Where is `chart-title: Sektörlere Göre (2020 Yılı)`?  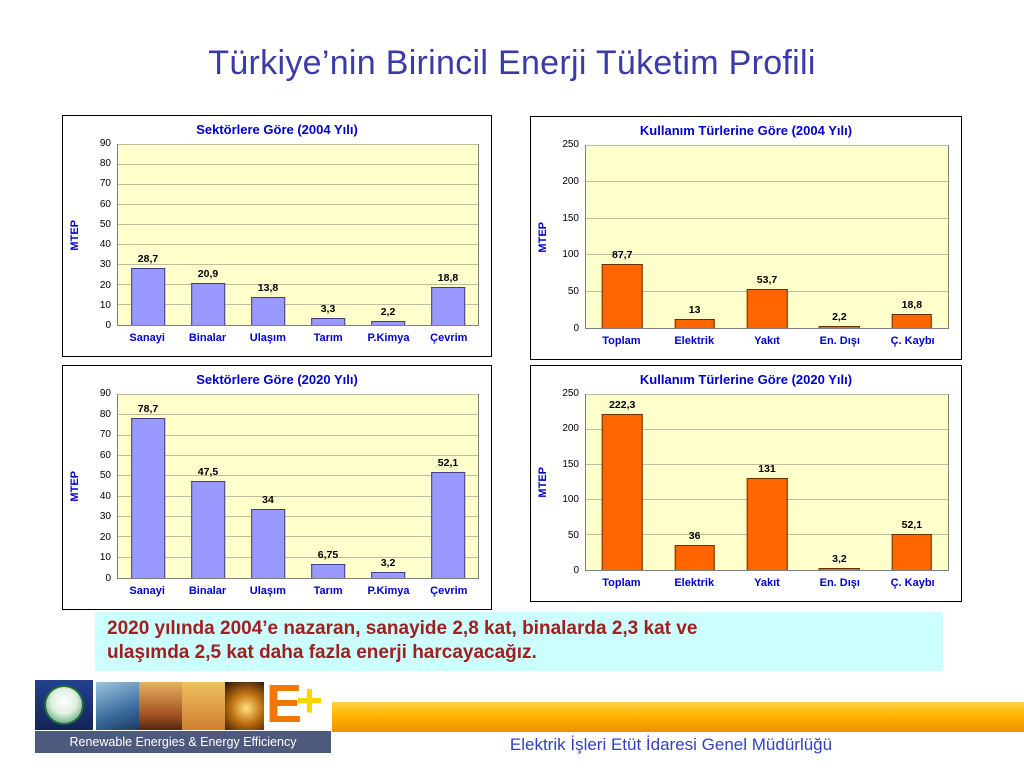 chart-title: Sektörlere Göre (2020 Yılı) is located at coordinates (277, 379).